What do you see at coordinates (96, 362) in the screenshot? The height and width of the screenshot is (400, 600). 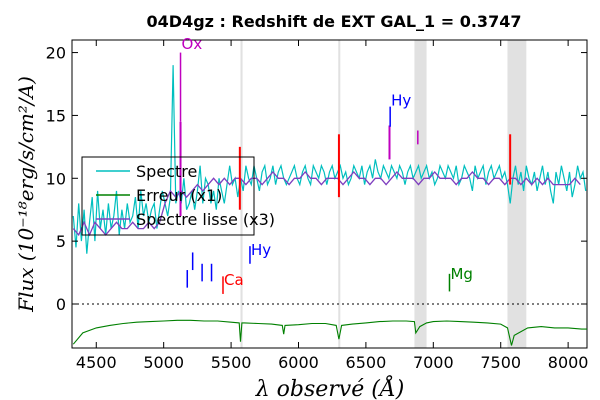 I see `x-tick-label: 4500` at bounding box center [96, 362].